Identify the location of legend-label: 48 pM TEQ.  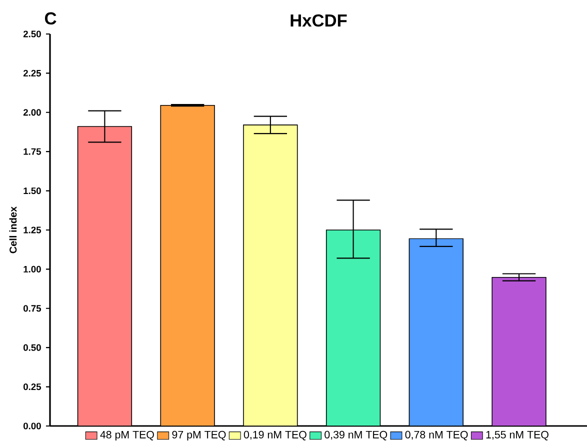
(127, 435).